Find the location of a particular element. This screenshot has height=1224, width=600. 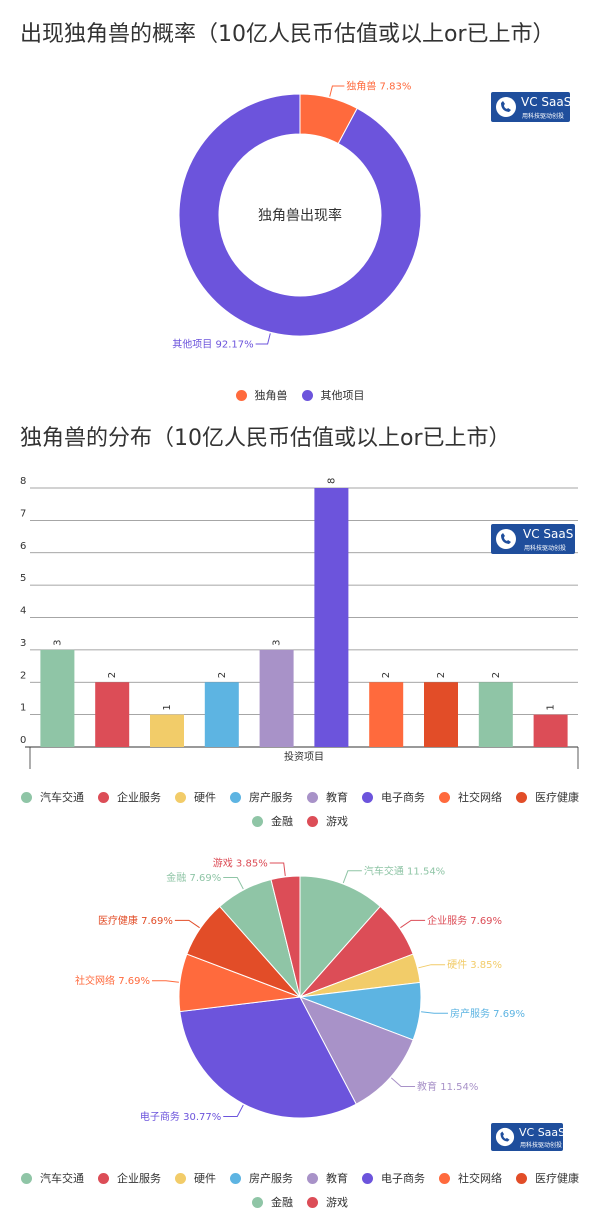

legend-label: 电子商务 is located at coordinates (403, 797).